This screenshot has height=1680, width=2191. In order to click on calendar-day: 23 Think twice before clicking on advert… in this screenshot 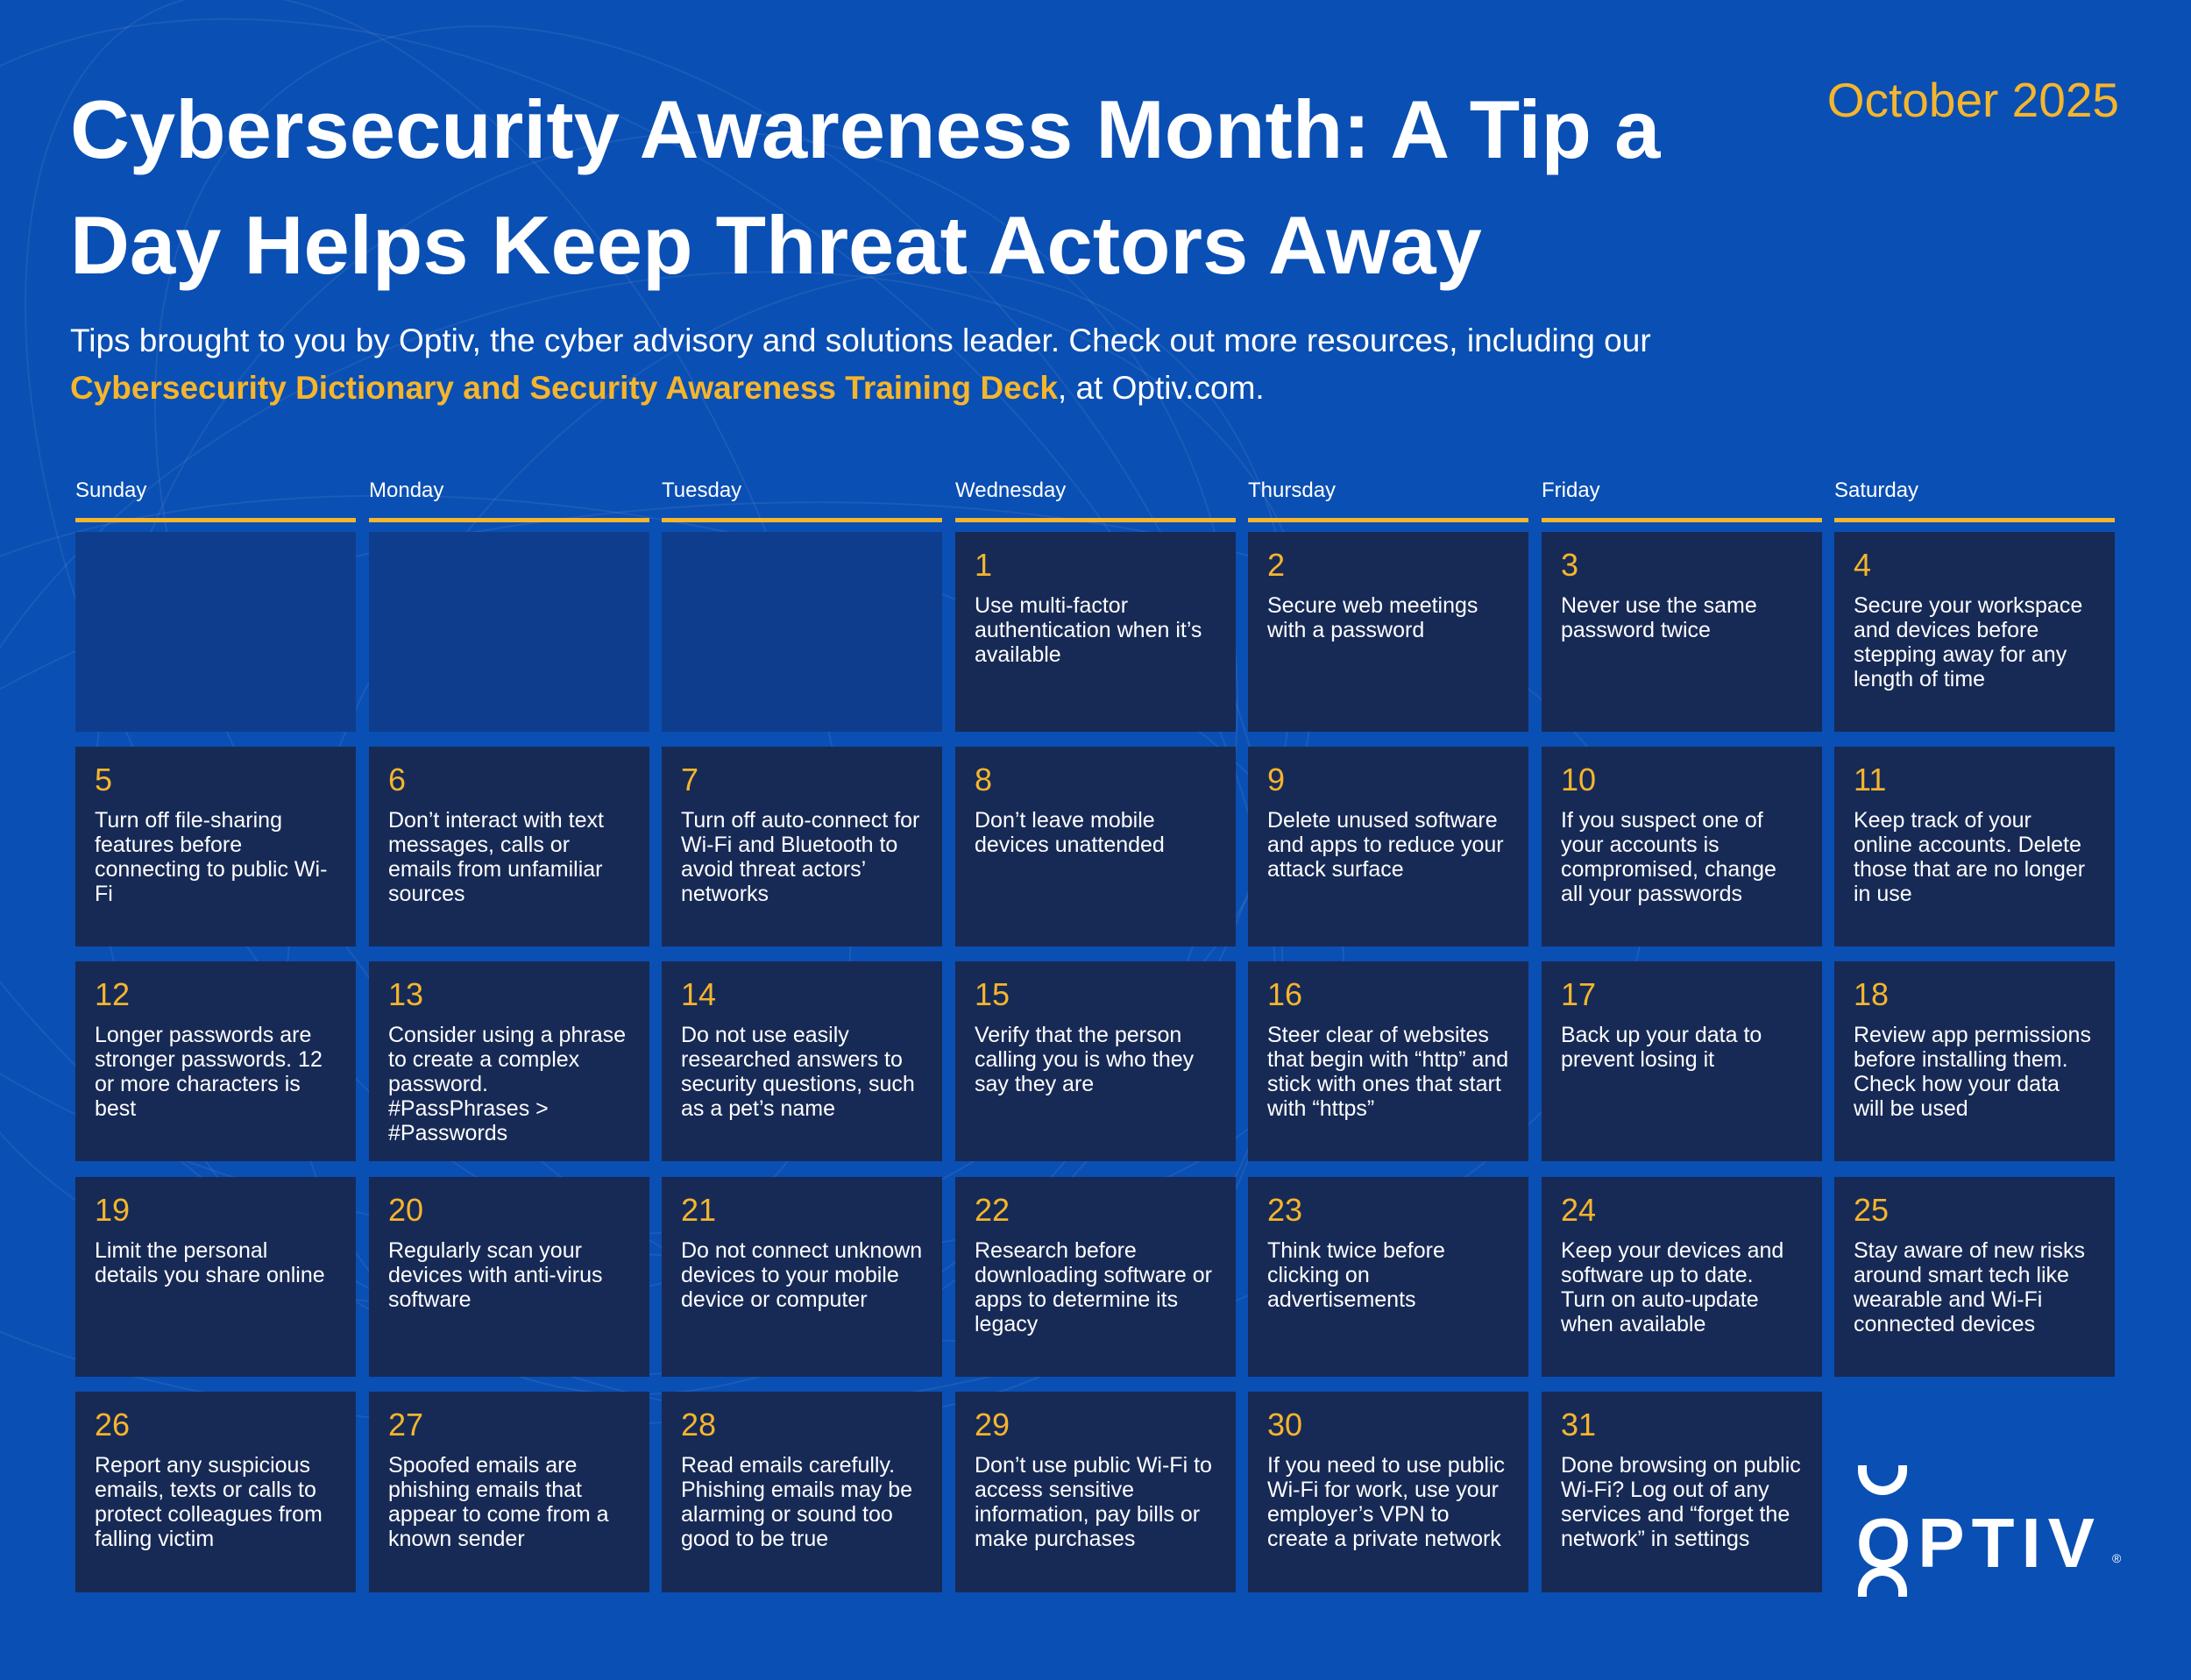, I will do `click(1388, 1277)`.